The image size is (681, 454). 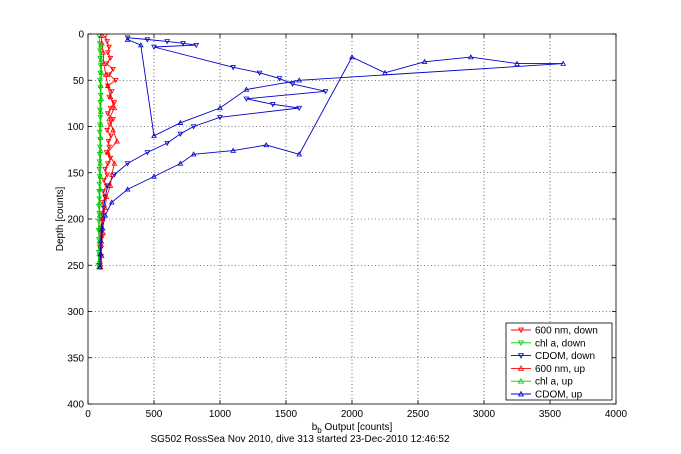 What do you see at coordinates (286, 414) in the screenshot?
I see `x-tick-label: 1500` at bounding box center [286, 414].